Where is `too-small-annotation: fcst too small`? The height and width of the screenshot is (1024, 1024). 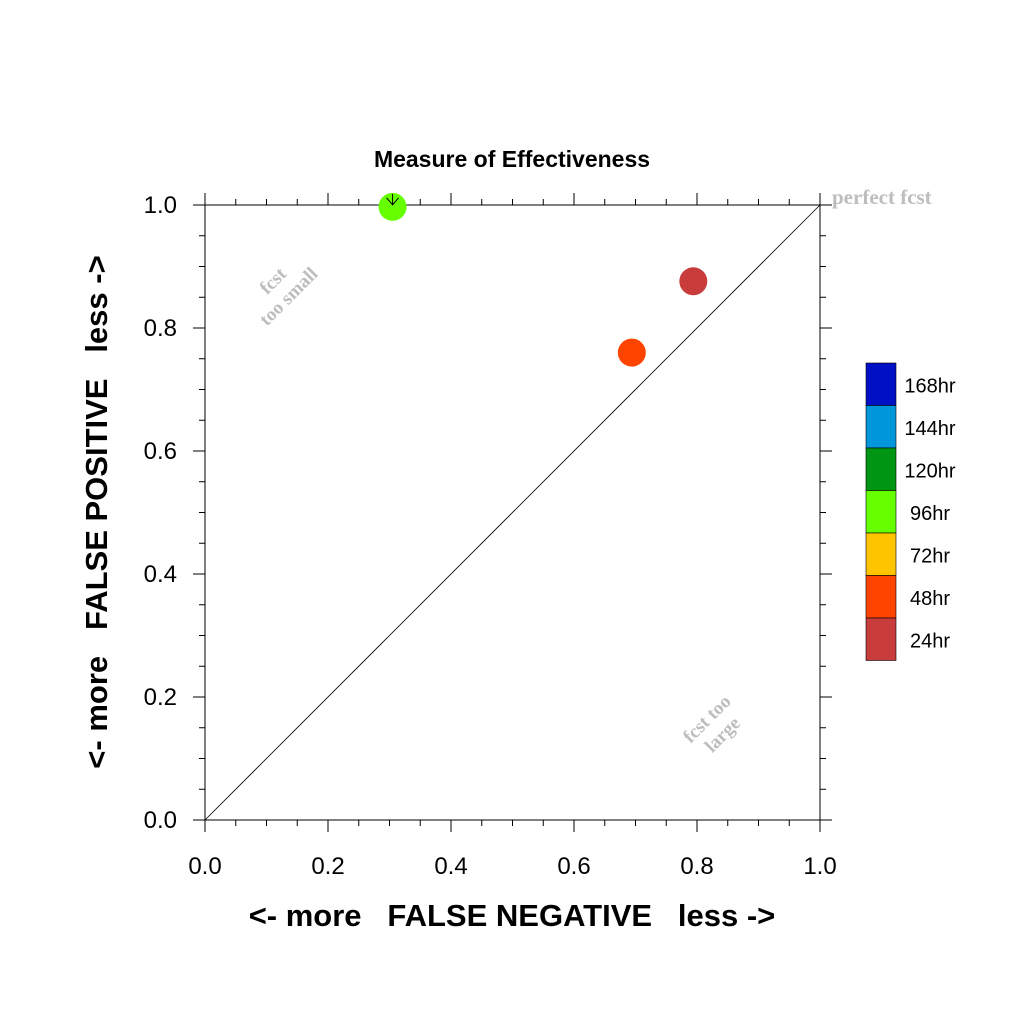
too-small-annotation: fcst too small is located at coordinates (289, 296).